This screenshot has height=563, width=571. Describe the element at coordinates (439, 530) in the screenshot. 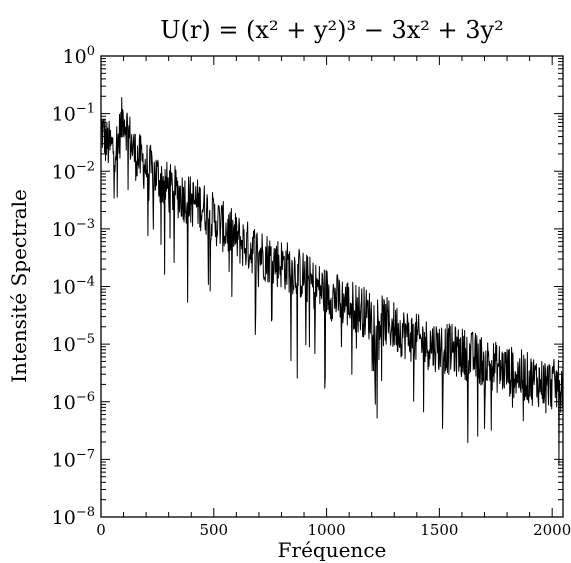

I see `x-tick-label: 1500` at that location.